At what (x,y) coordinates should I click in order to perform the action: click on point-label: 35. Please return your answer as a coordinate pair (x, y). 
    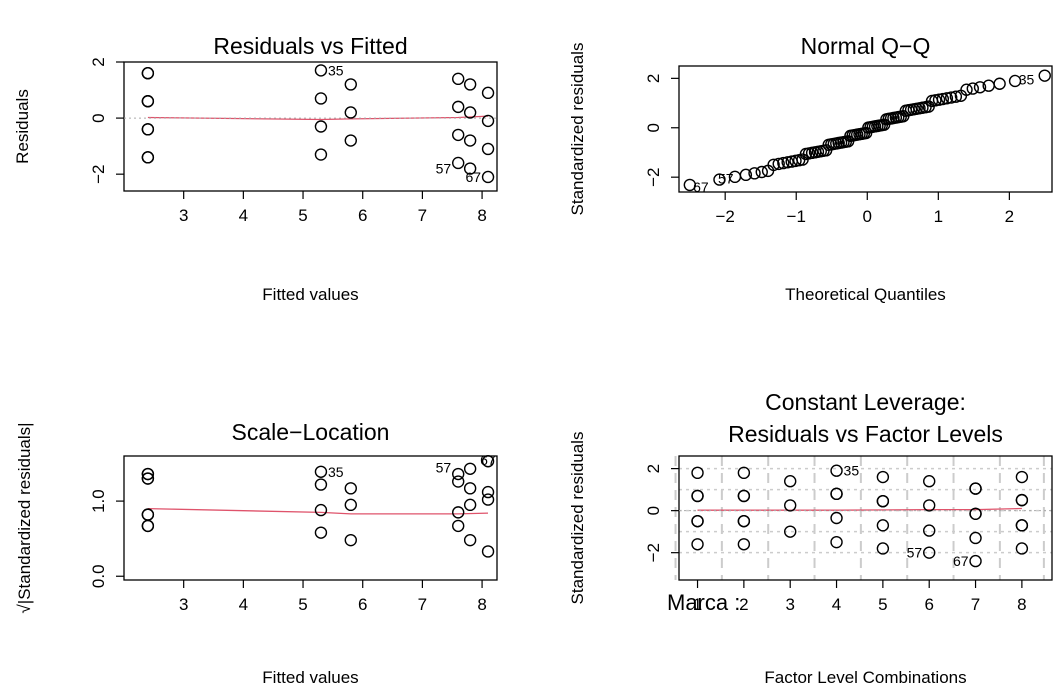
    Looking at the image, I should click on (336, 472).